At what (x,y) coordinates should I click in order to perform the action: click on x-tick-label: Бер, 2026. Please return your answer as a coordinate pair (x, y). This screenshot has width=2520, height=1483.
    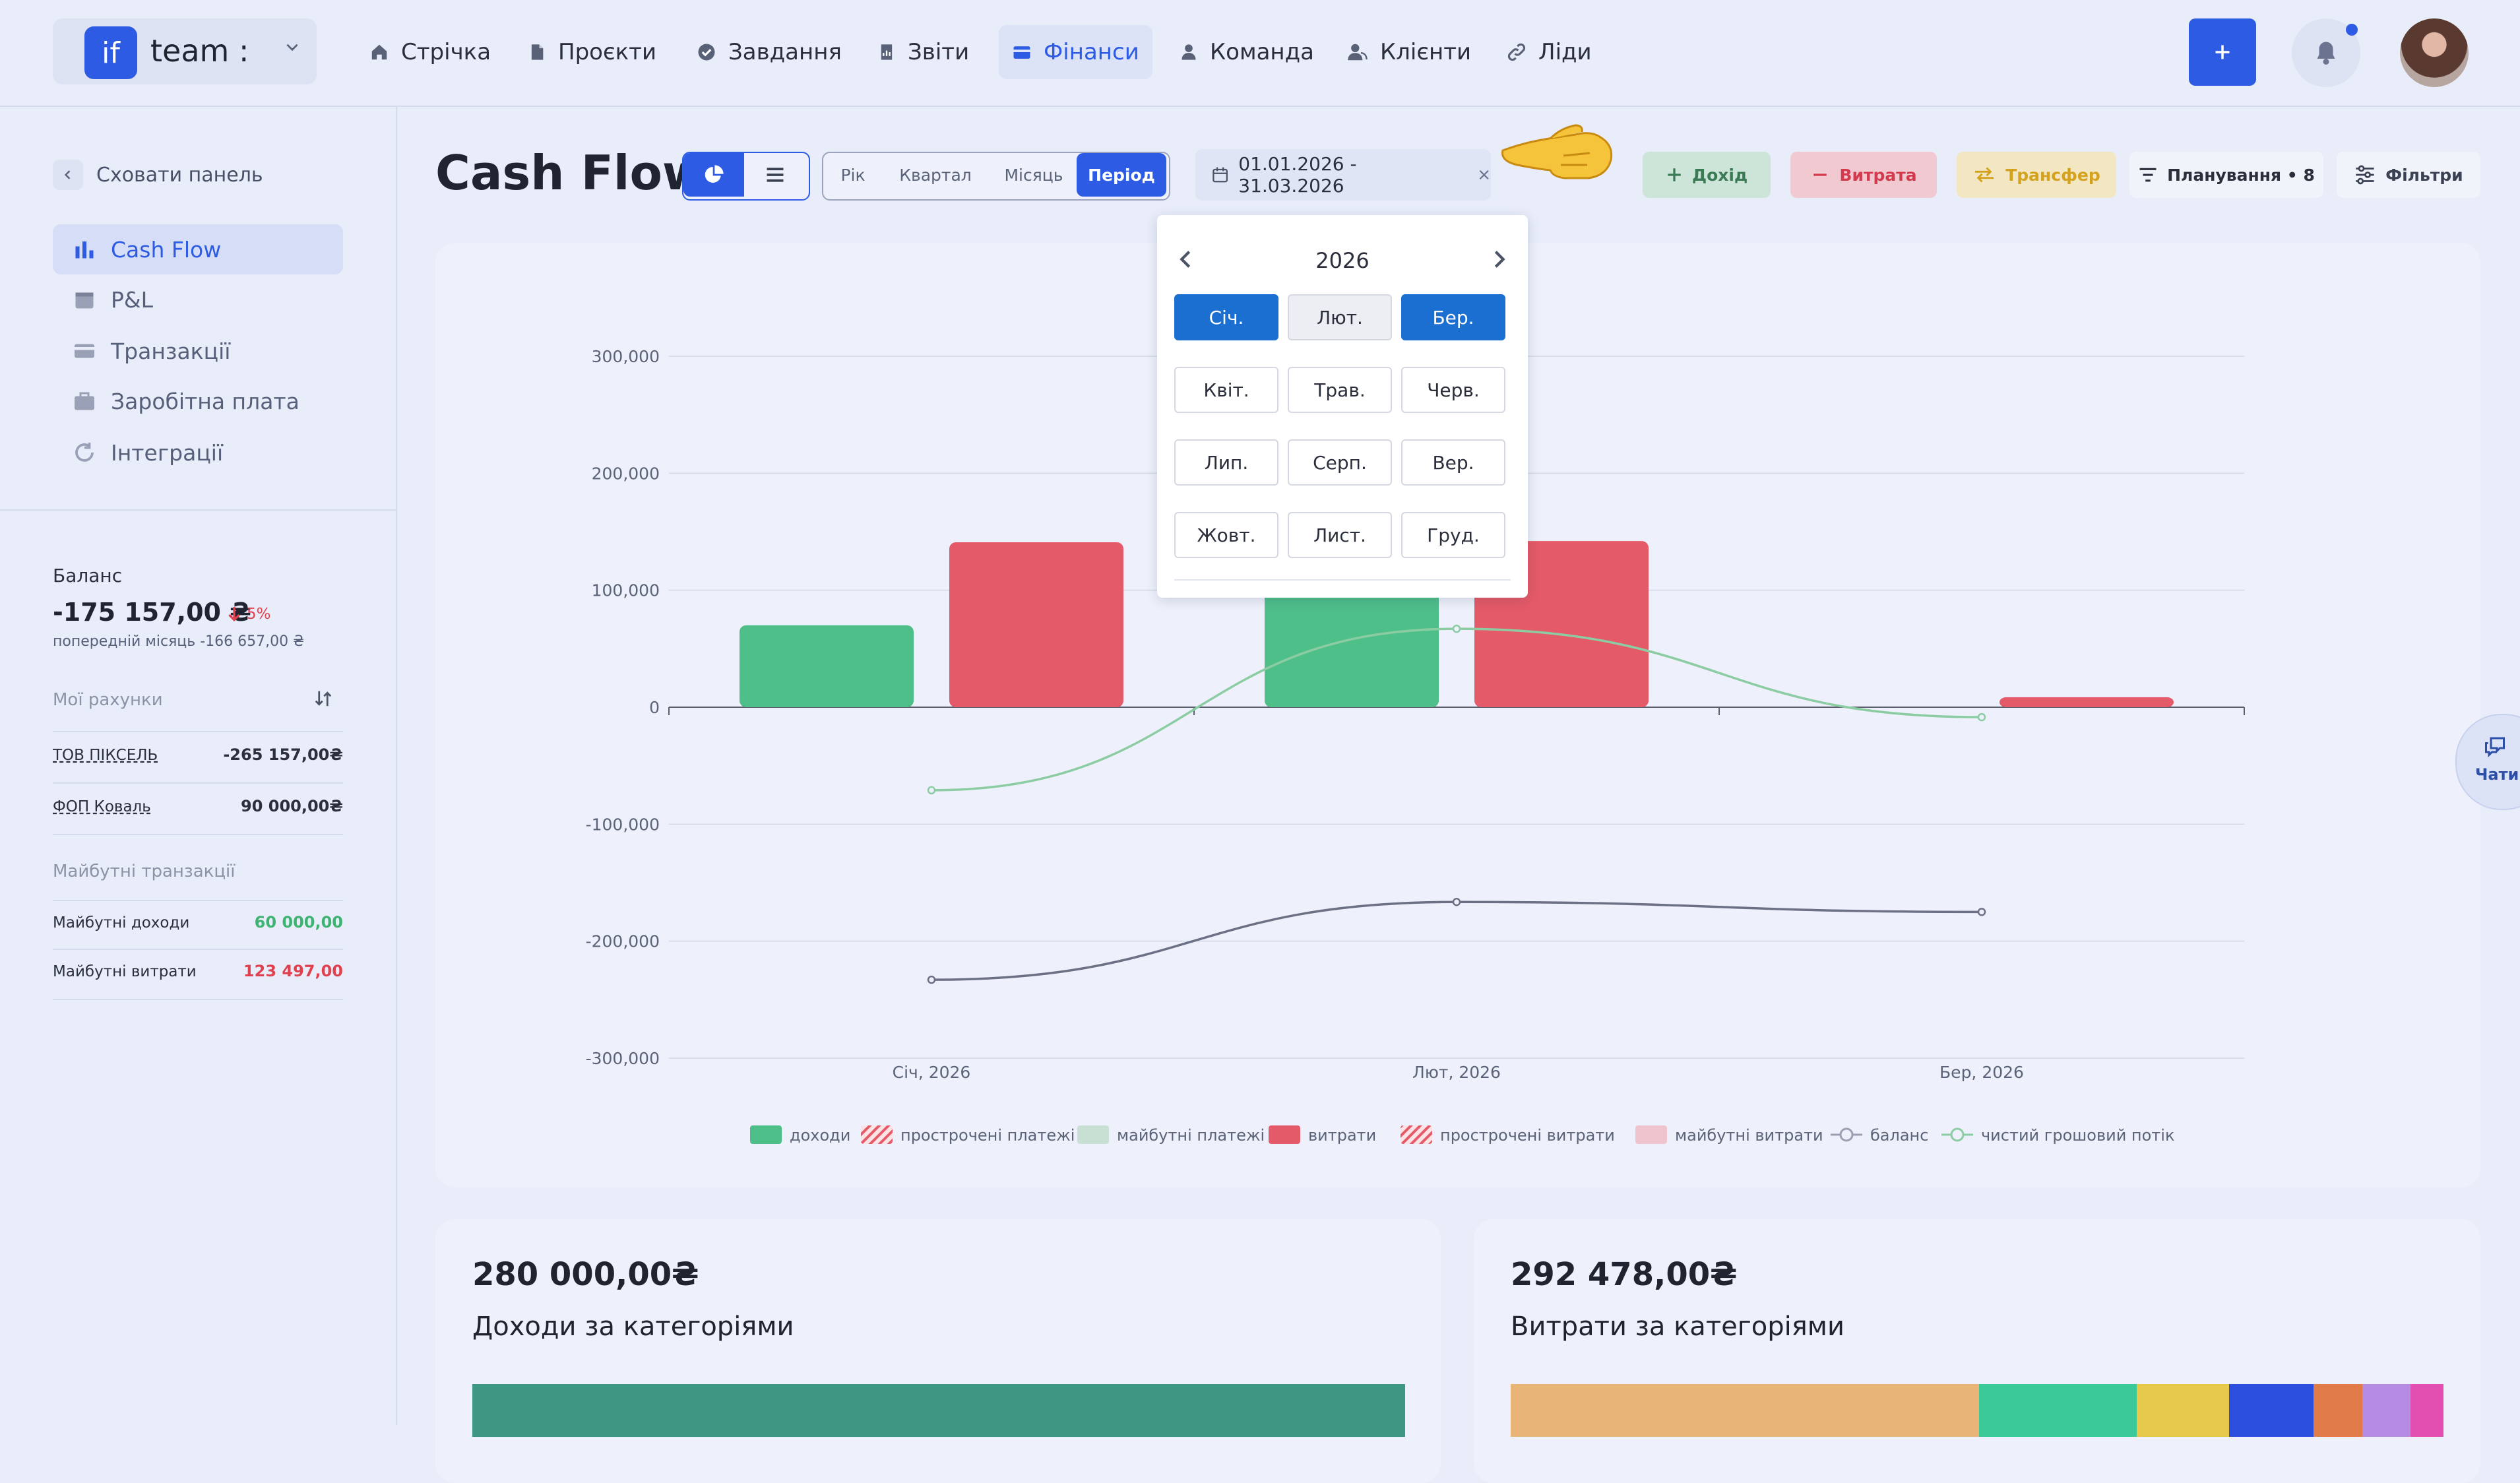
    Looking at the image, I should click on (1981, 1072).